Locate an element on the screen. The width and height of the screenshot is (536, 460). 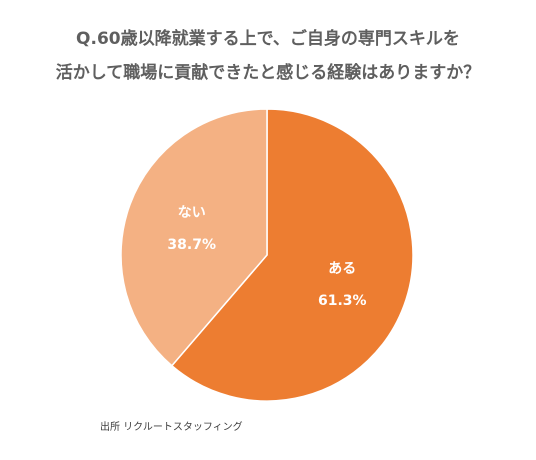
slice-value-label-1: 38.7% is located at coordinates (191, 245).